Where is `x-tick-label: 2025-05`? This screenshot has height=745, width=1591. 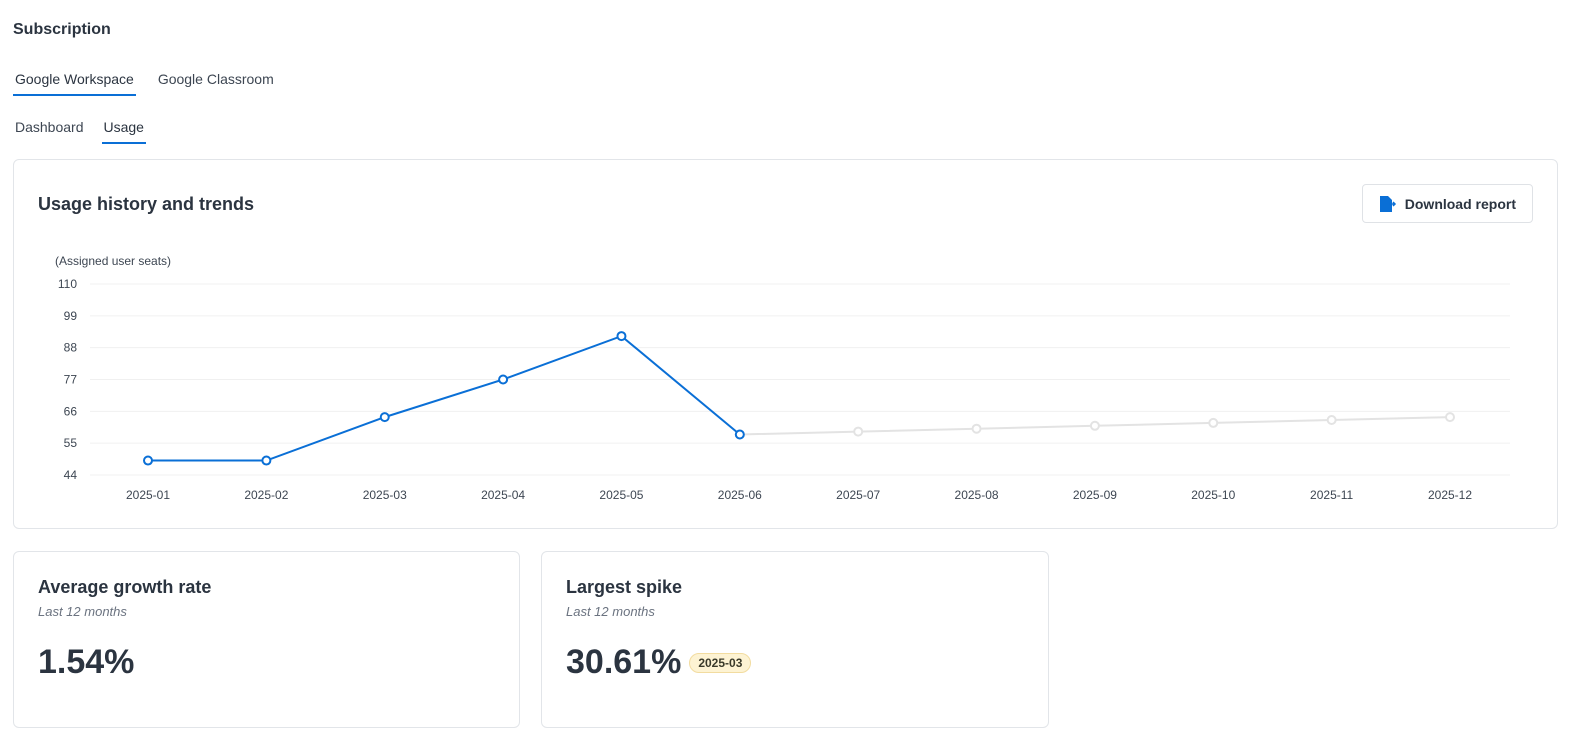 x-tick-label: 2025-05 is located at coordinates (621, 495).